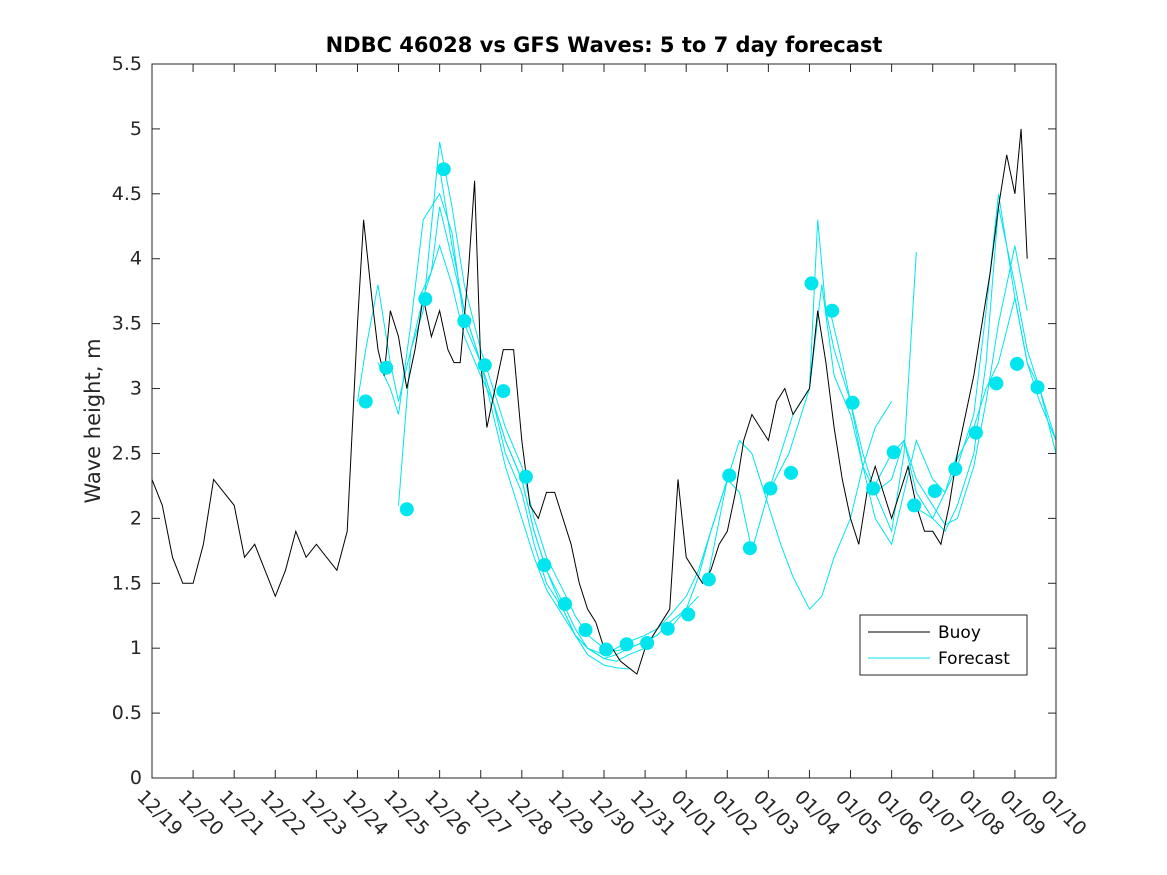 The height and width of the screenshot is (875, 1167). What do you see at coordinates (940, 813) in the screenshot?
I see `x-tick-label: 01/07` at bounding box center [940, 813].